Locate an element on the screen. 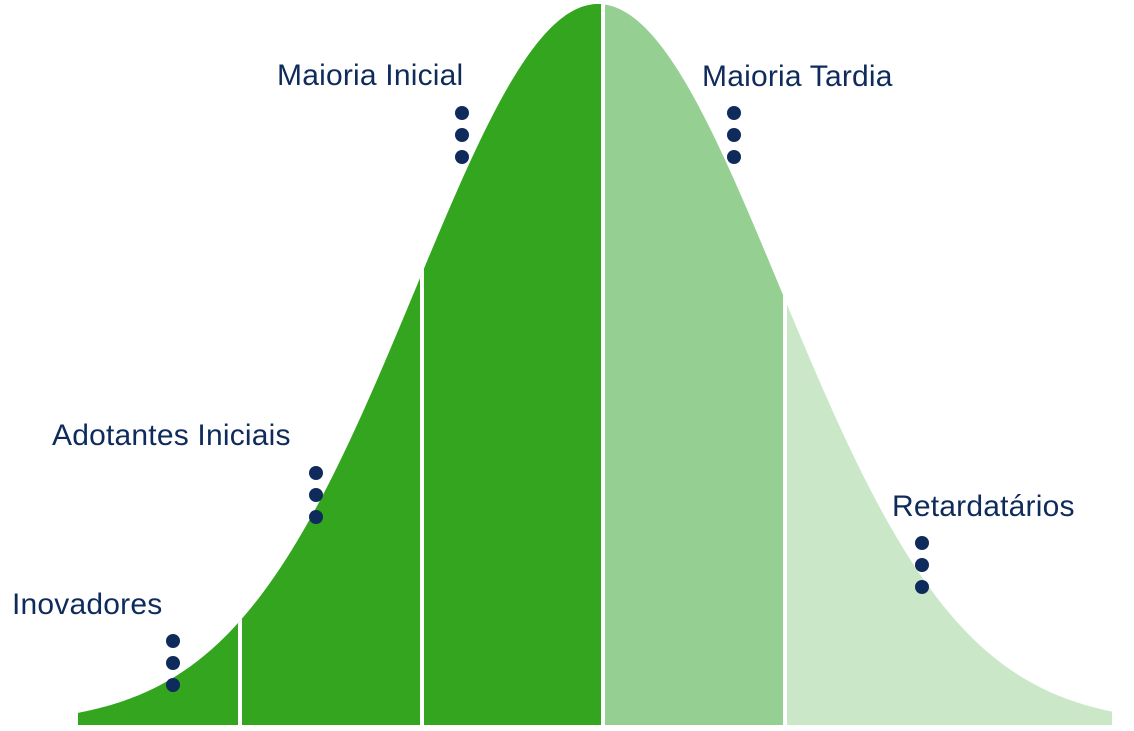  dots-early-adopters is located at coordinates (316, 495).